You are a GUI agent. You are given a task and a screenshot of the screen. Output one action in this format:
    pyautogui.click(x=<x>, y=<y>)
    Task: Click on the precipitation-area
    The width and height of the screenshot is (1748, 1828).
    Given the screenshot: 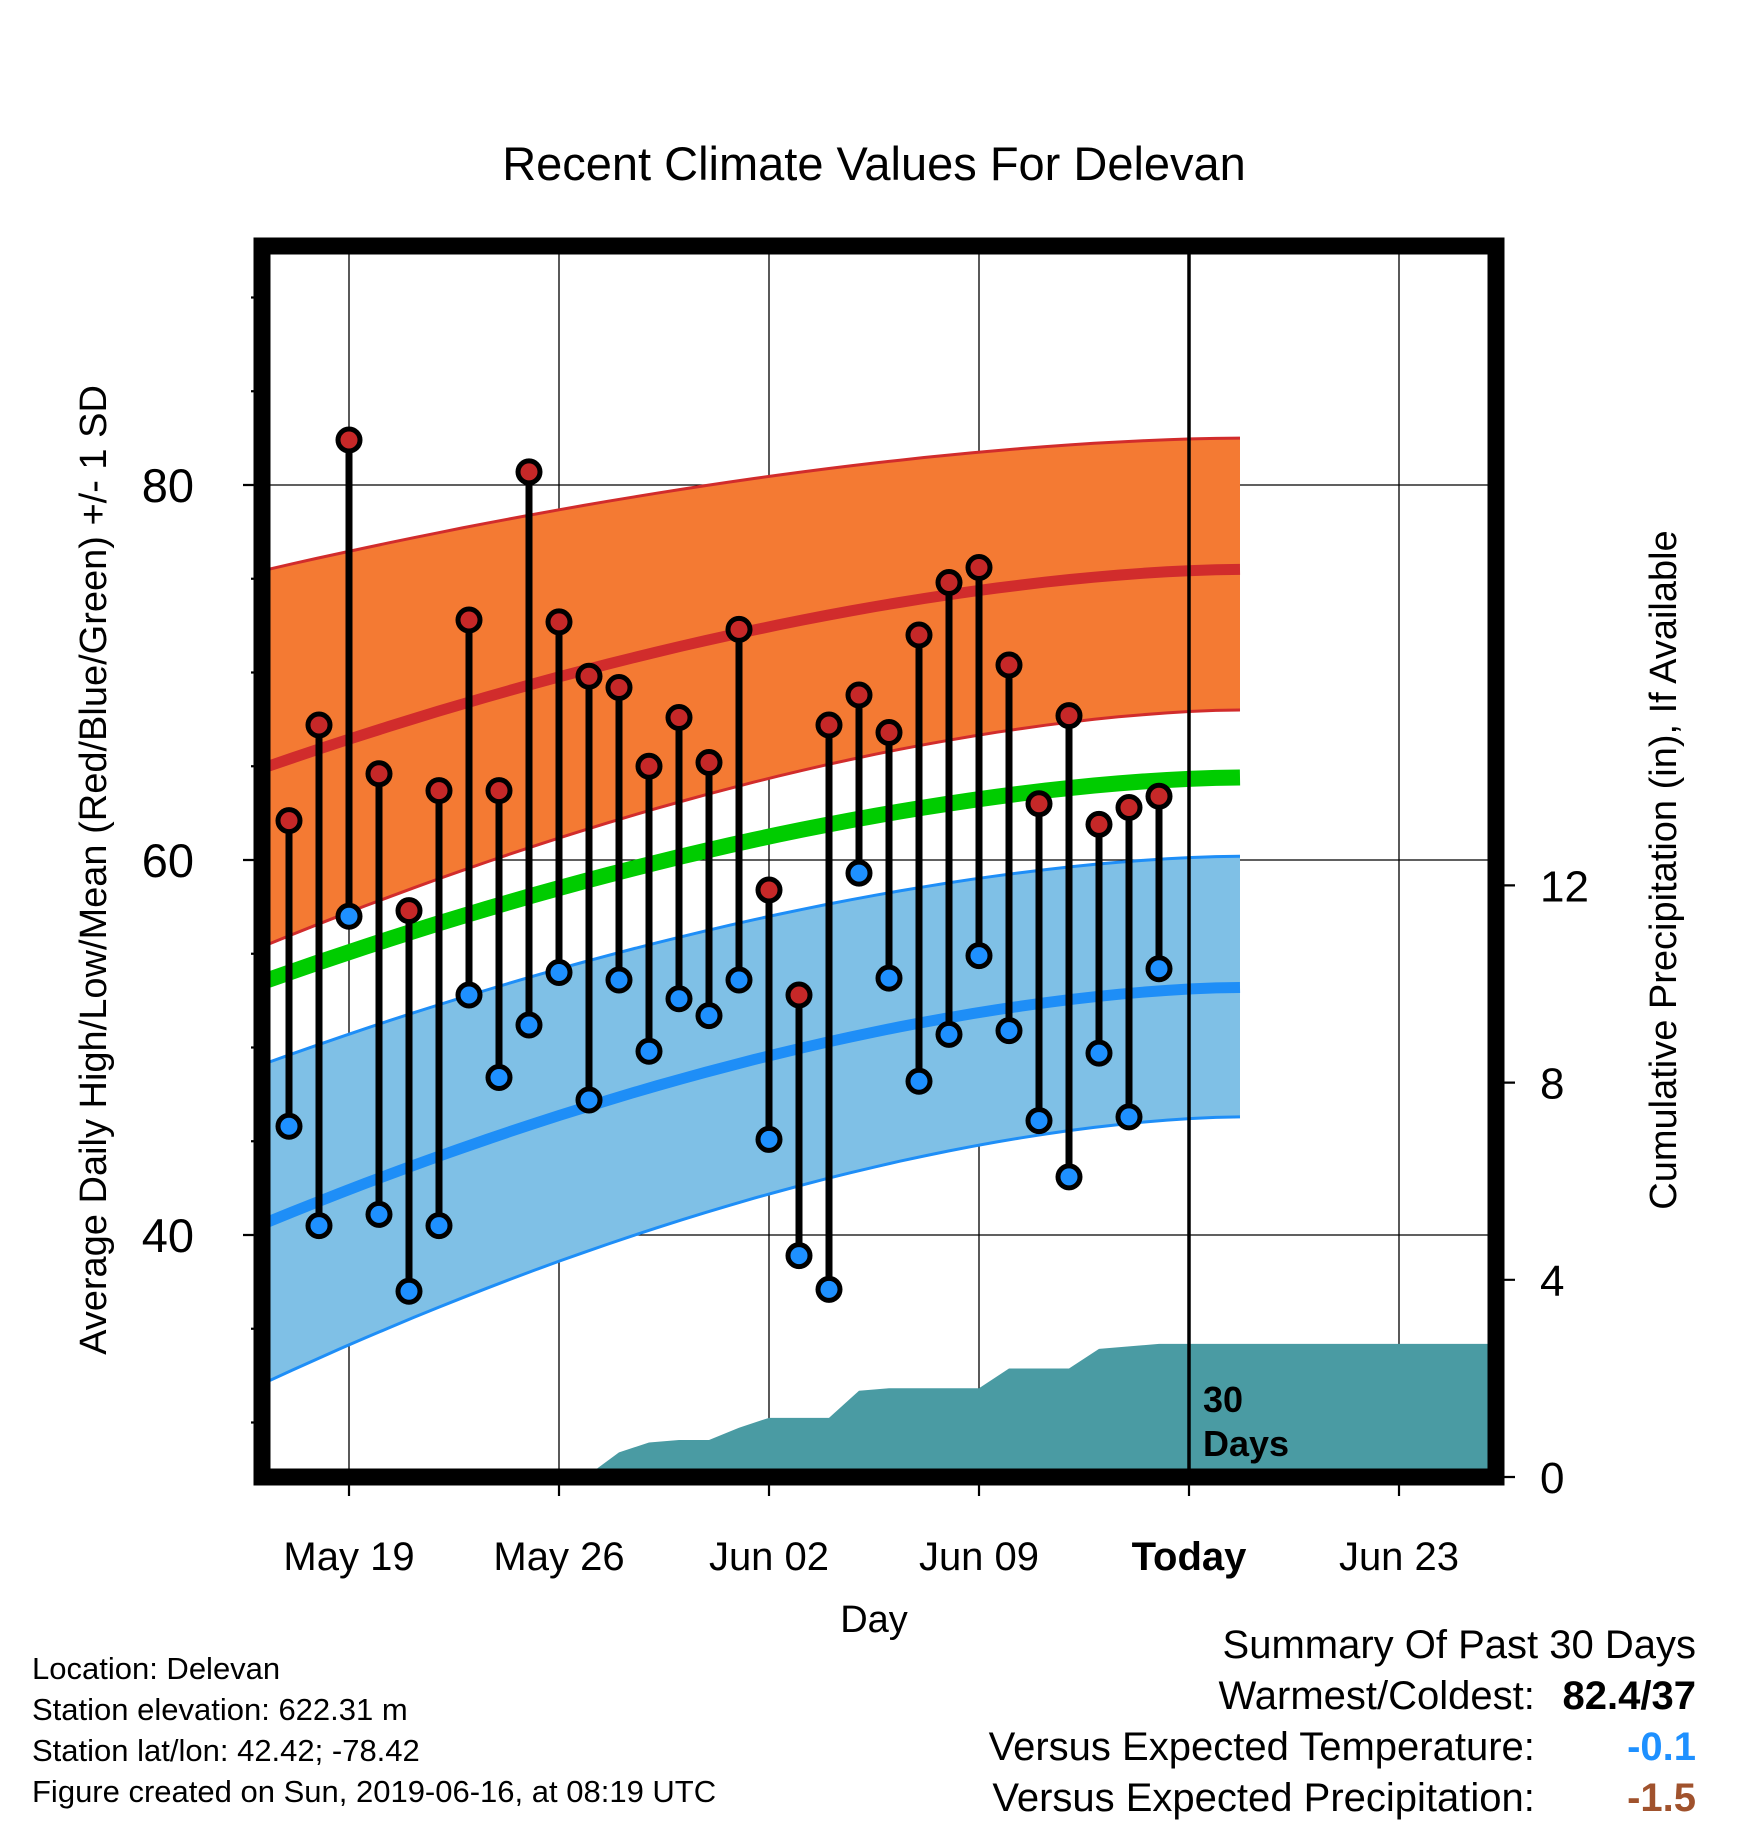 What is the action you would take?
    pyautogui.click(x=892, y=1410)
    